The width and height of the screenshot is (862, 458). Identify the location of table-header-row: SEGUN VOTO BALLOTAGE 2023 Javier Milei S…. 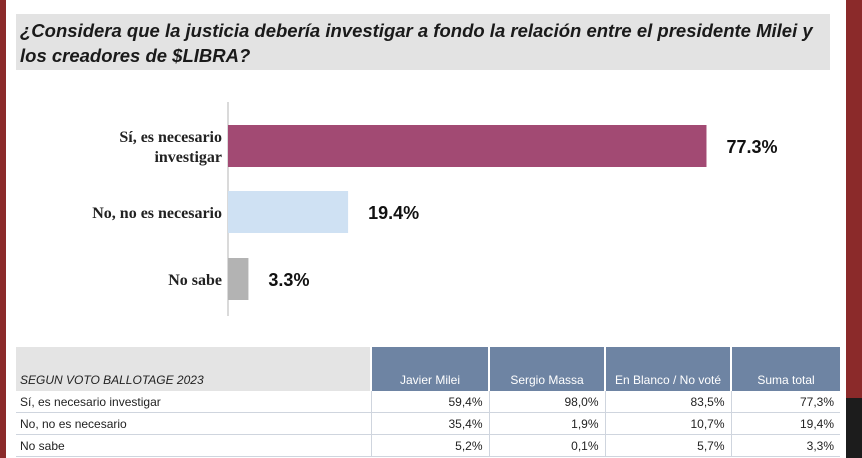
(428, 369).